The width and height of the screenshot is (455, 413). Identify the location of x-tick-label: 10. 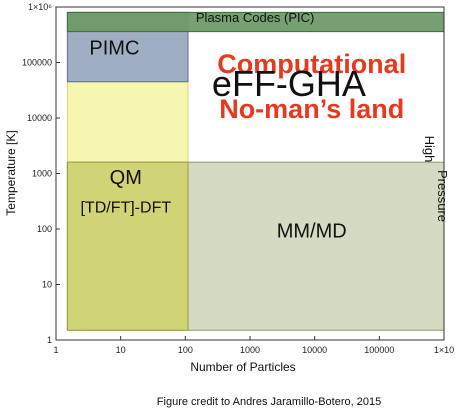
(121, 350).